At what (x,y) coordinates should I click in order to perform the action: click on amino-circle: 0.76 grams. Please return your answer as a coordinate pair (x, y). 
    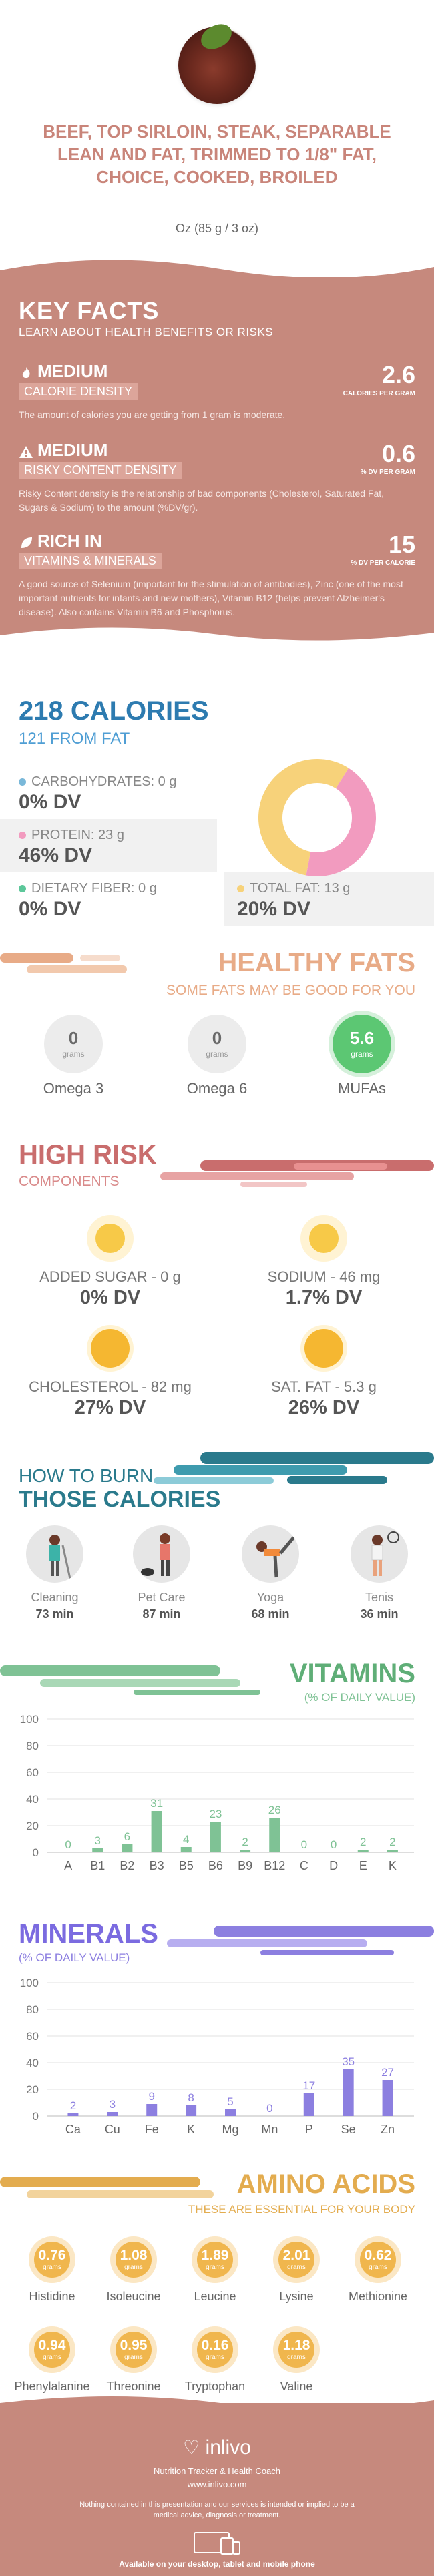
    Looking at the image, I should click on (52, 2259).